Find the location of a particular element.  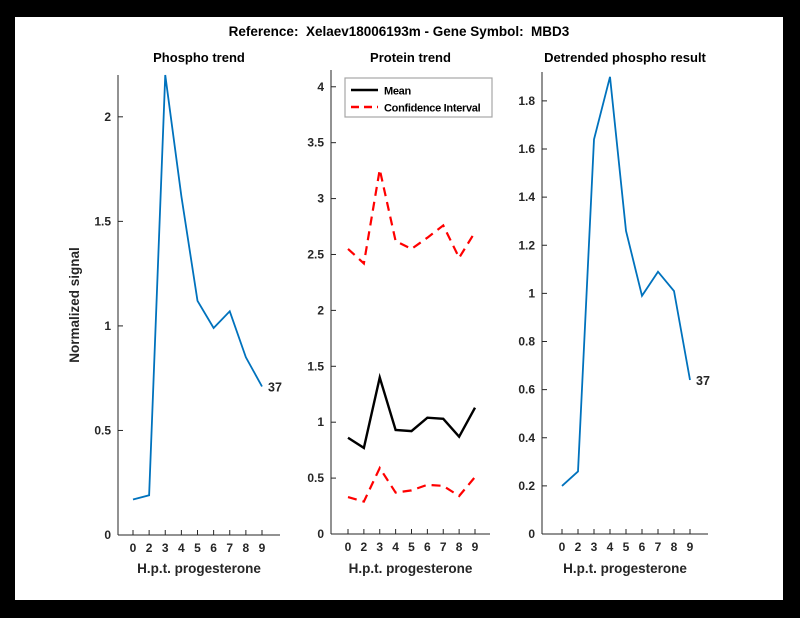

y-tick-label: 0.6 is located at coordinates (526, 390).